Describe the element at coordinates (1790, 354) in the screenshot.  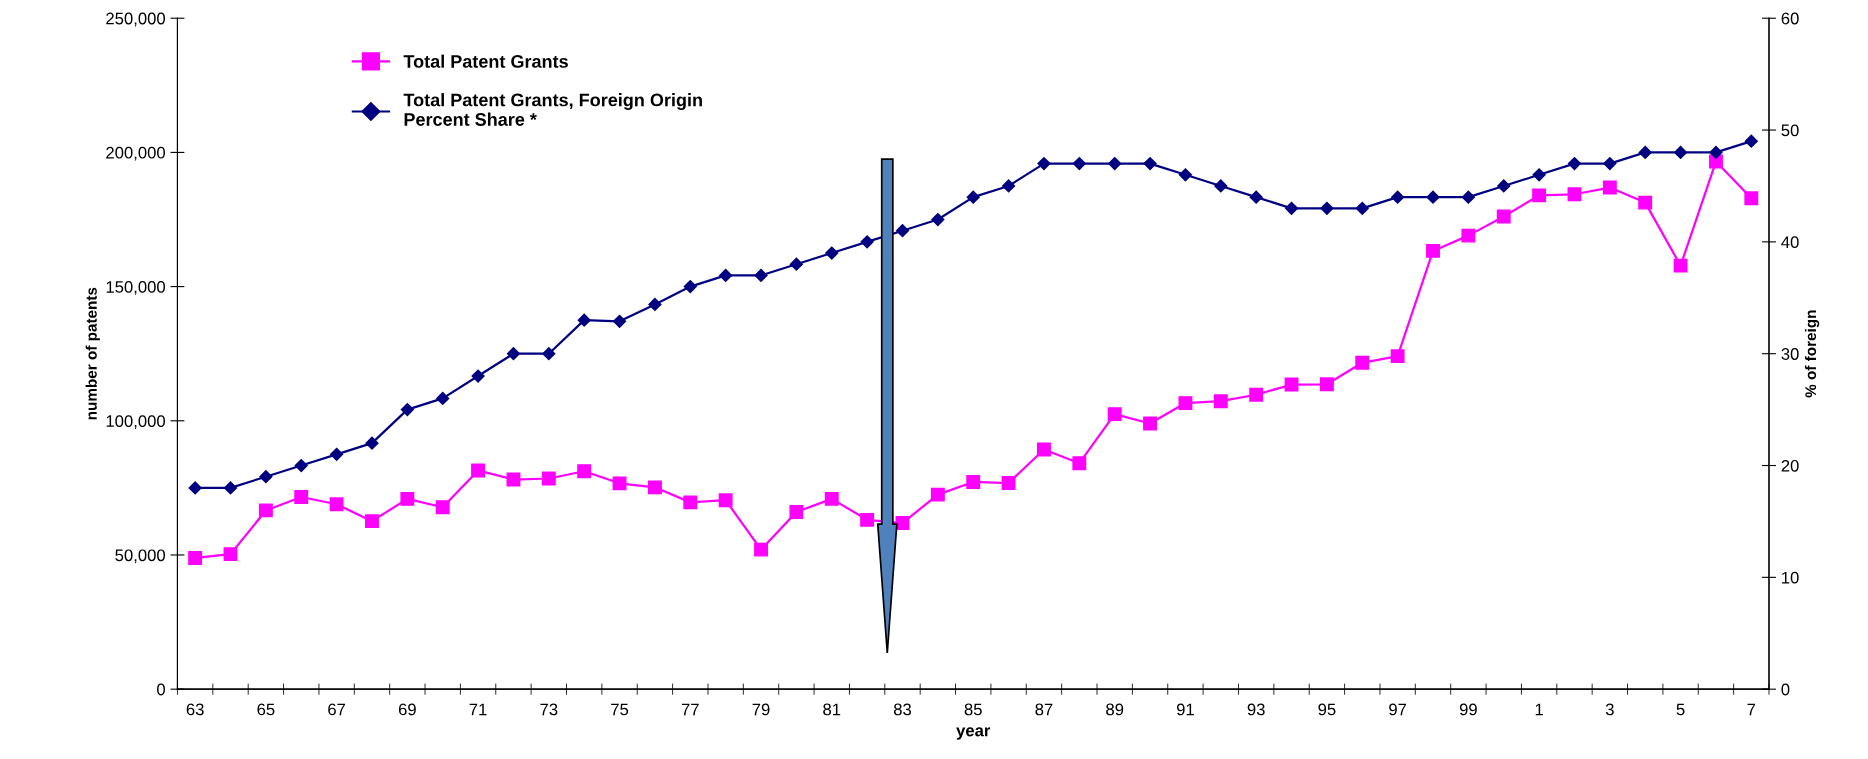
I see `y2-tick-label: 30` at that location.